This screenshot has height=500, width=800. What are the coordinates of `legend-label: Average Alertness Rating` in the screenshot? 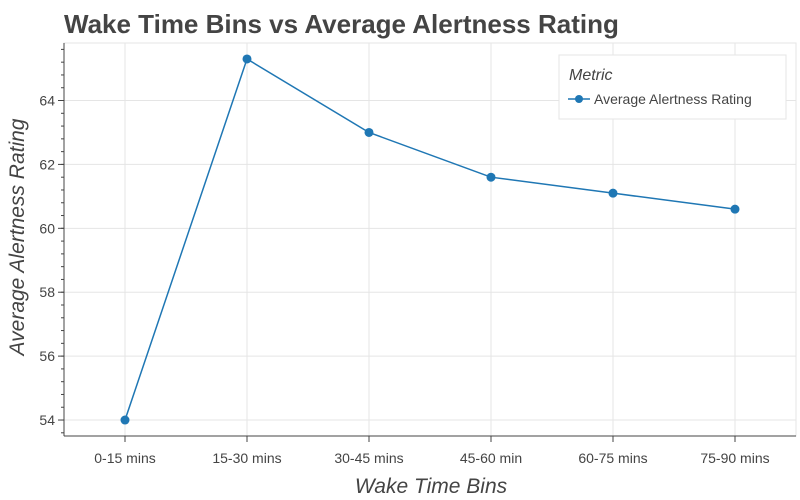 It's located at (673, 99).